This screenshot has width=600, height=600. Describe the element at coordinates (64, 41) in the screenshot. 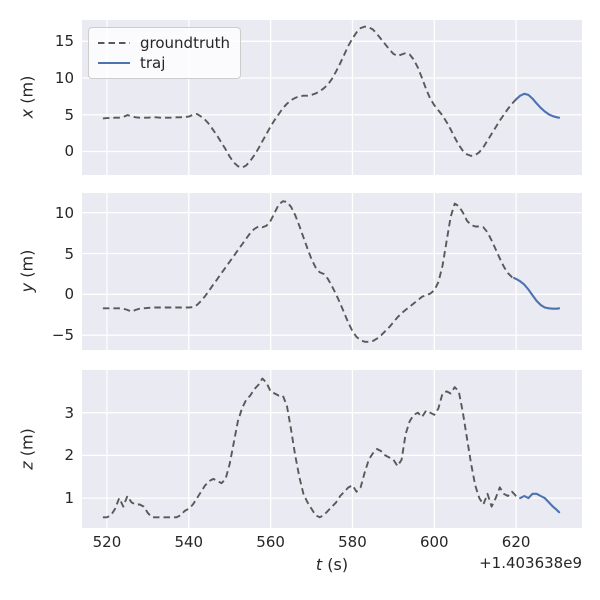

I see `y-tick-label: 15` at that location.